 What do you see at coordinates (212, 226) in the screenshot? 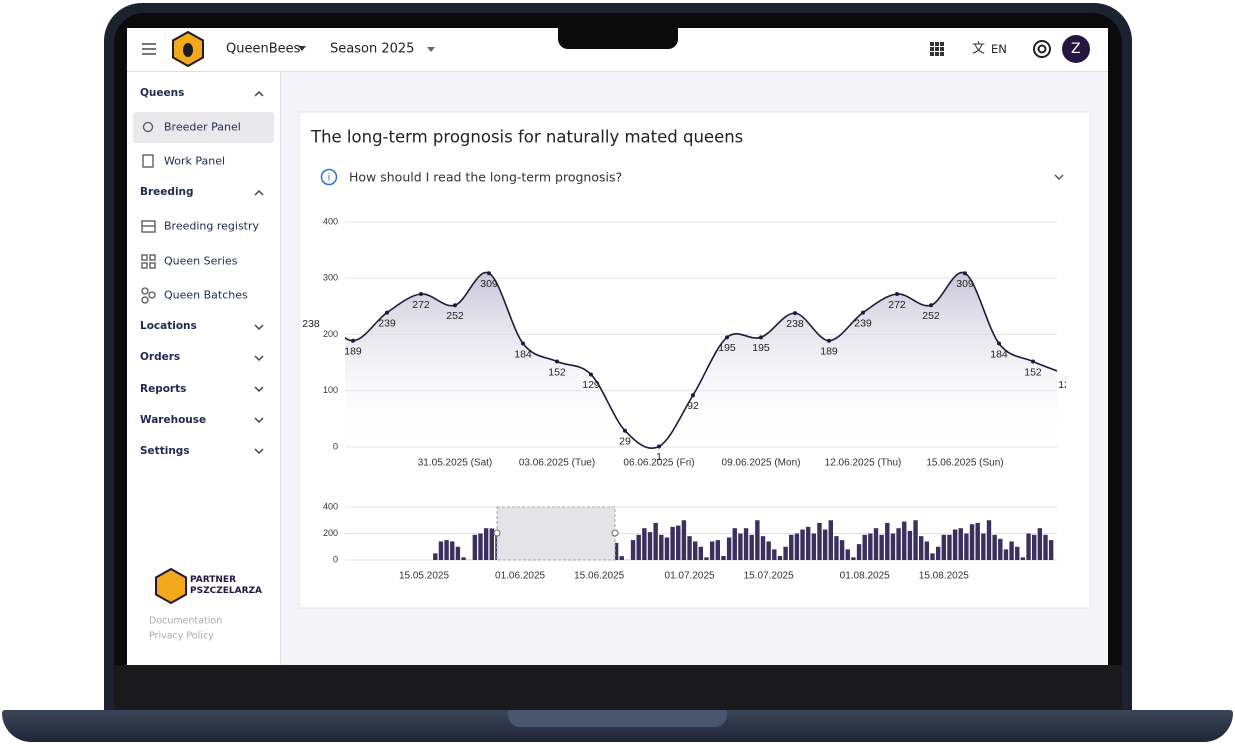
I see `menu-item: Breeding registry` at bounding box center [212, 226].